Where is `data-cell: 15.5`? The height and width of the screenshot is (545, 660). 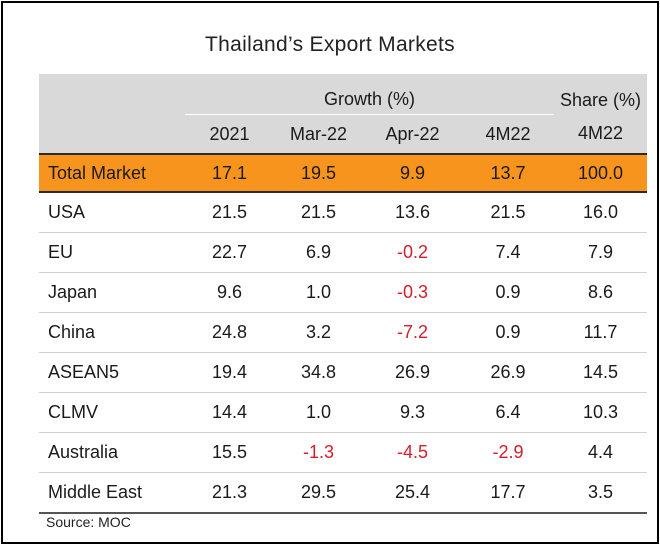
data-cell: 15.5 is located at coordinates (229, 452).